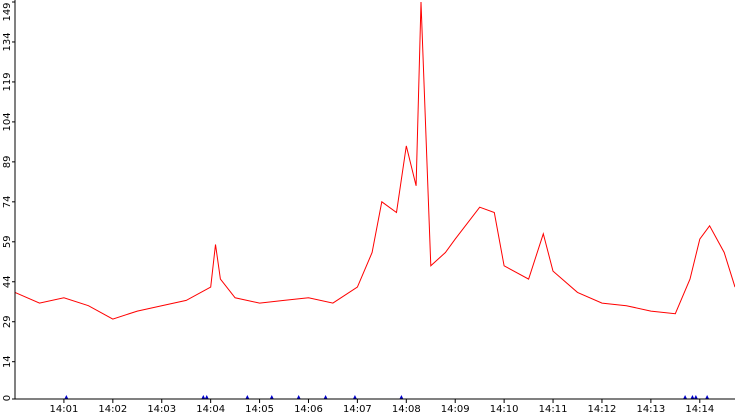 Image resolution: width=735 pixels, height=415 pixels. I want to click on x-tick-label: 14:02, so click(112, 409).